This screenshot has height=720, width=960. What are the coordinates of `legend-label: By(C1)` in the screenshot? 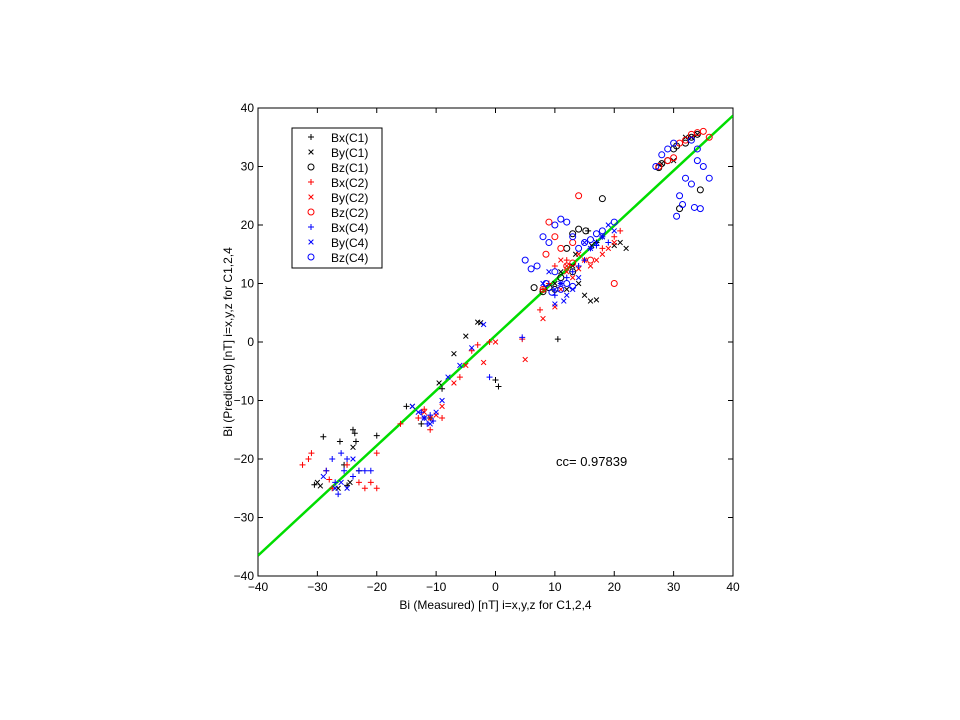 It's located at (349, 153).